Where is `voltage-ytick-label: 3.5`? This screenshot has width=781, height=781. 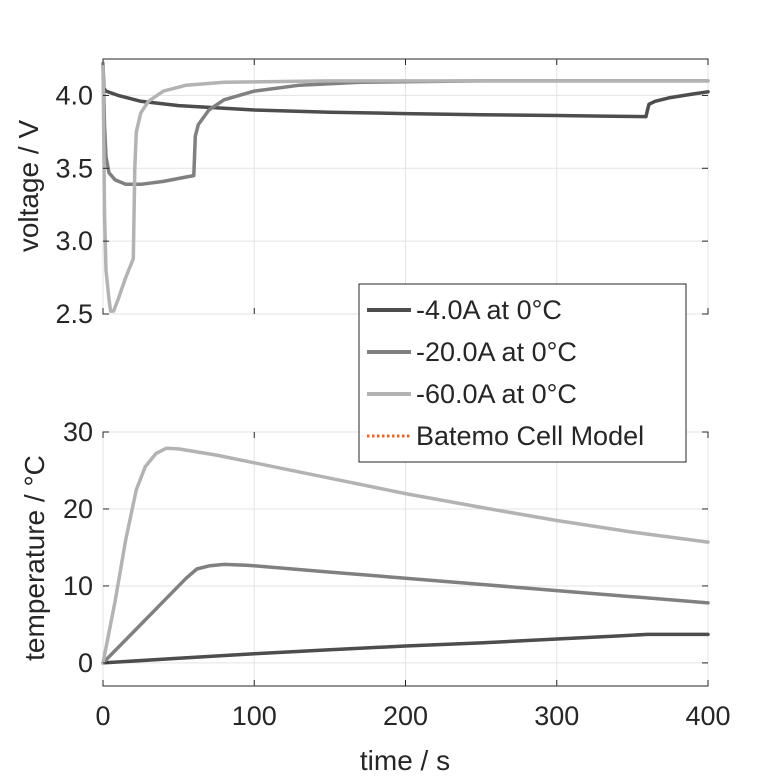 voltage-ytick-label: 3.5 is located at coordinates (74, 168).